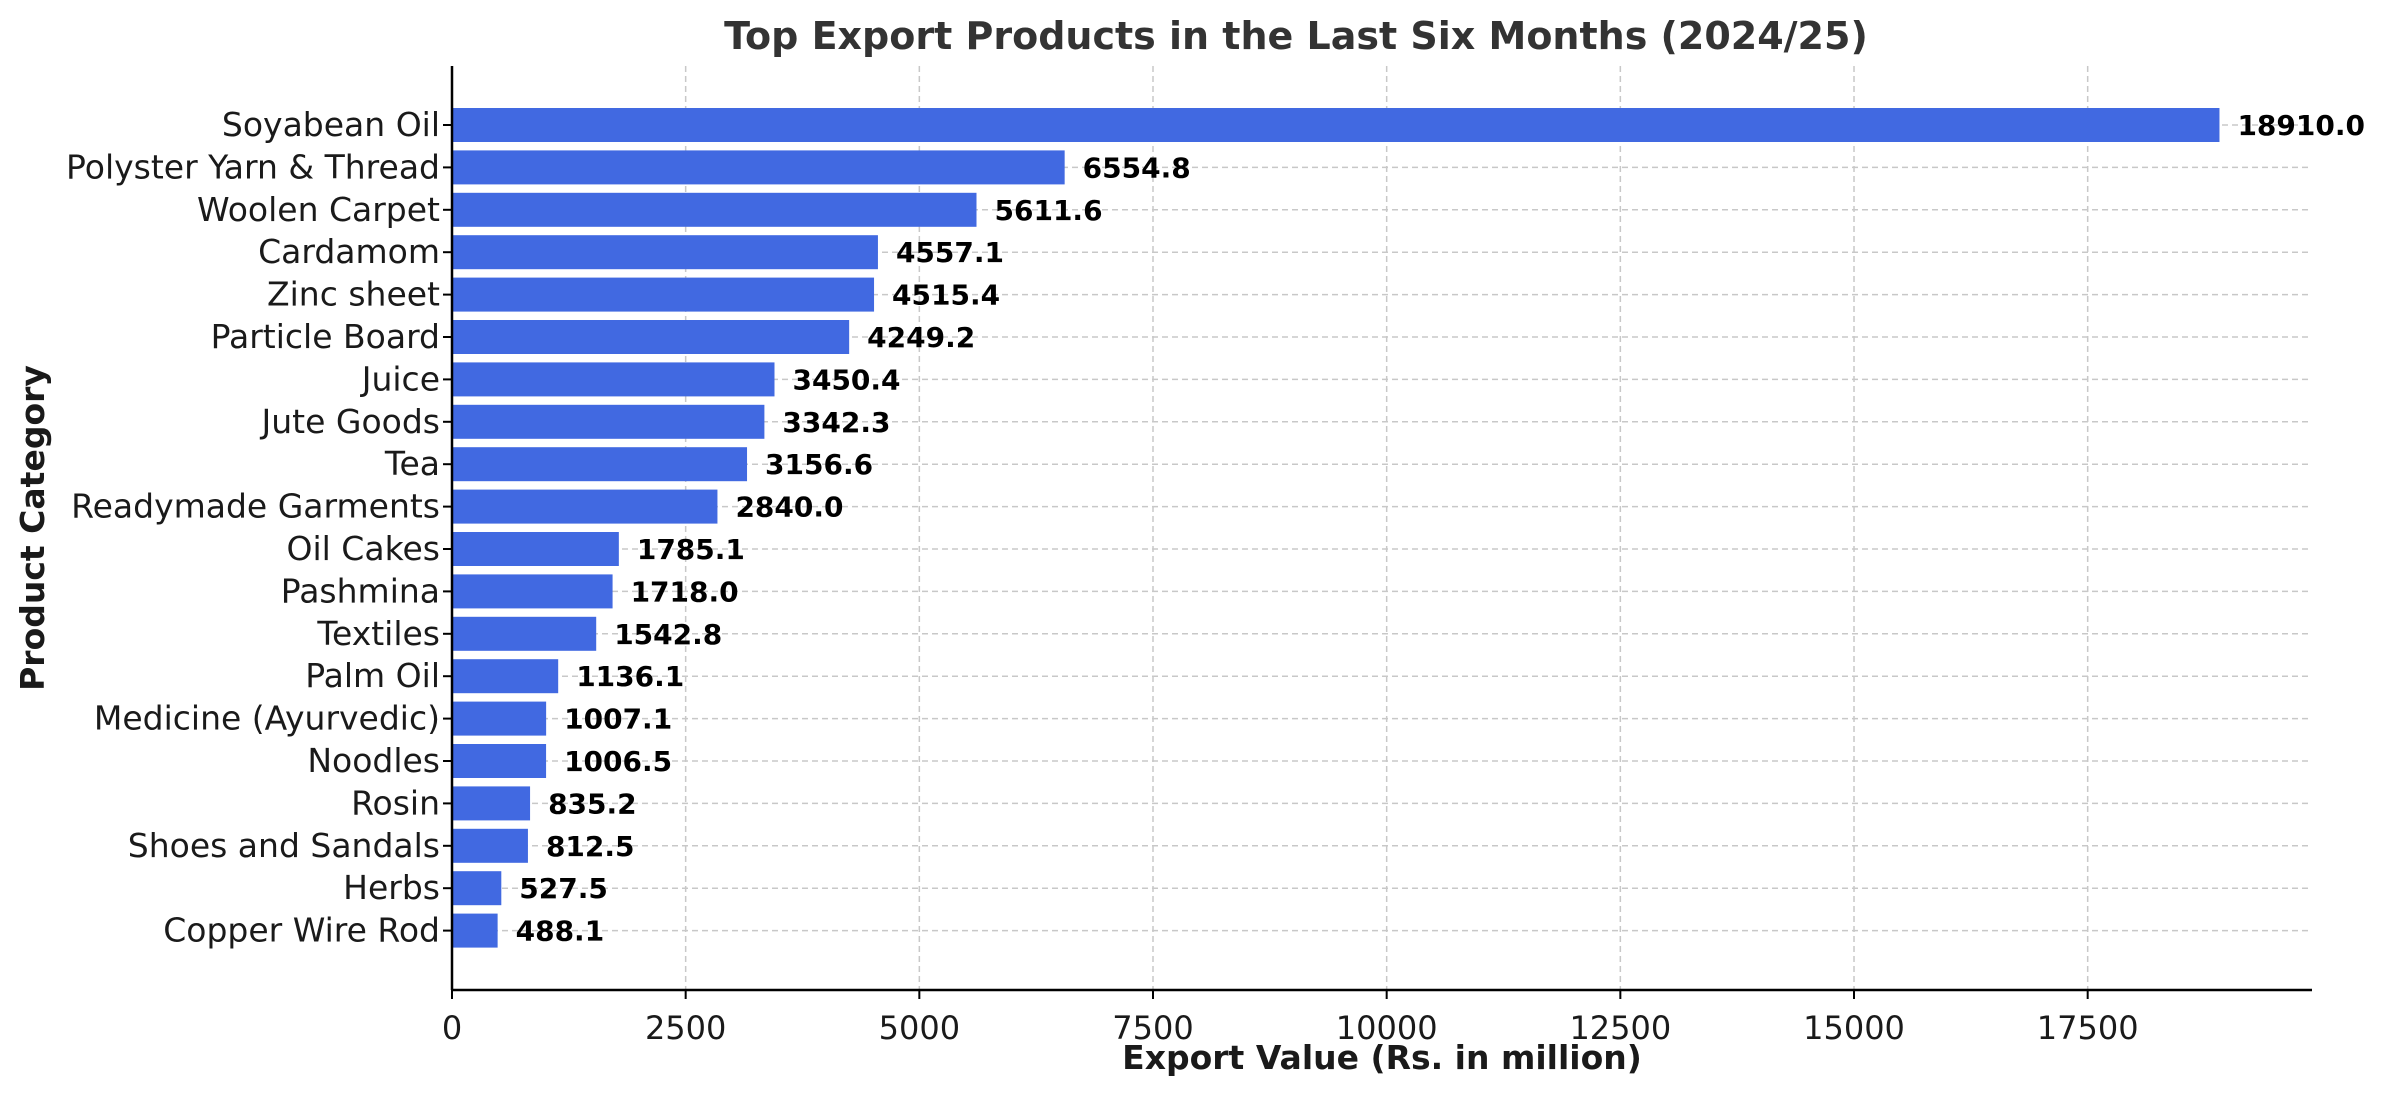  Describe the element at coordinates (1620, 1028) in the screenshot. I see `x-tick-label: 12500` at that location.